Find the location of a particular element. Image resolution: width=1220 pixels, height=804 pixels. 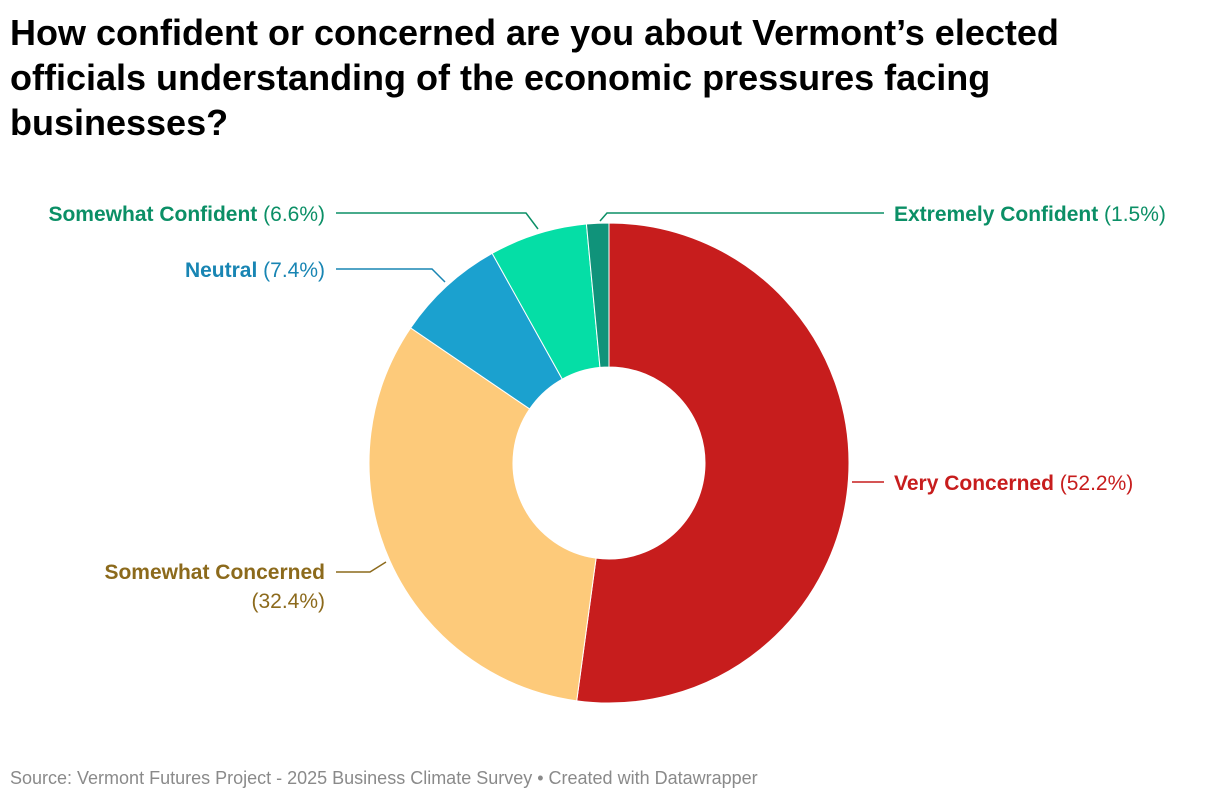

label-somewhat-confident: Somewhat Confident (6.6%) is located at coordinates (186, 214).